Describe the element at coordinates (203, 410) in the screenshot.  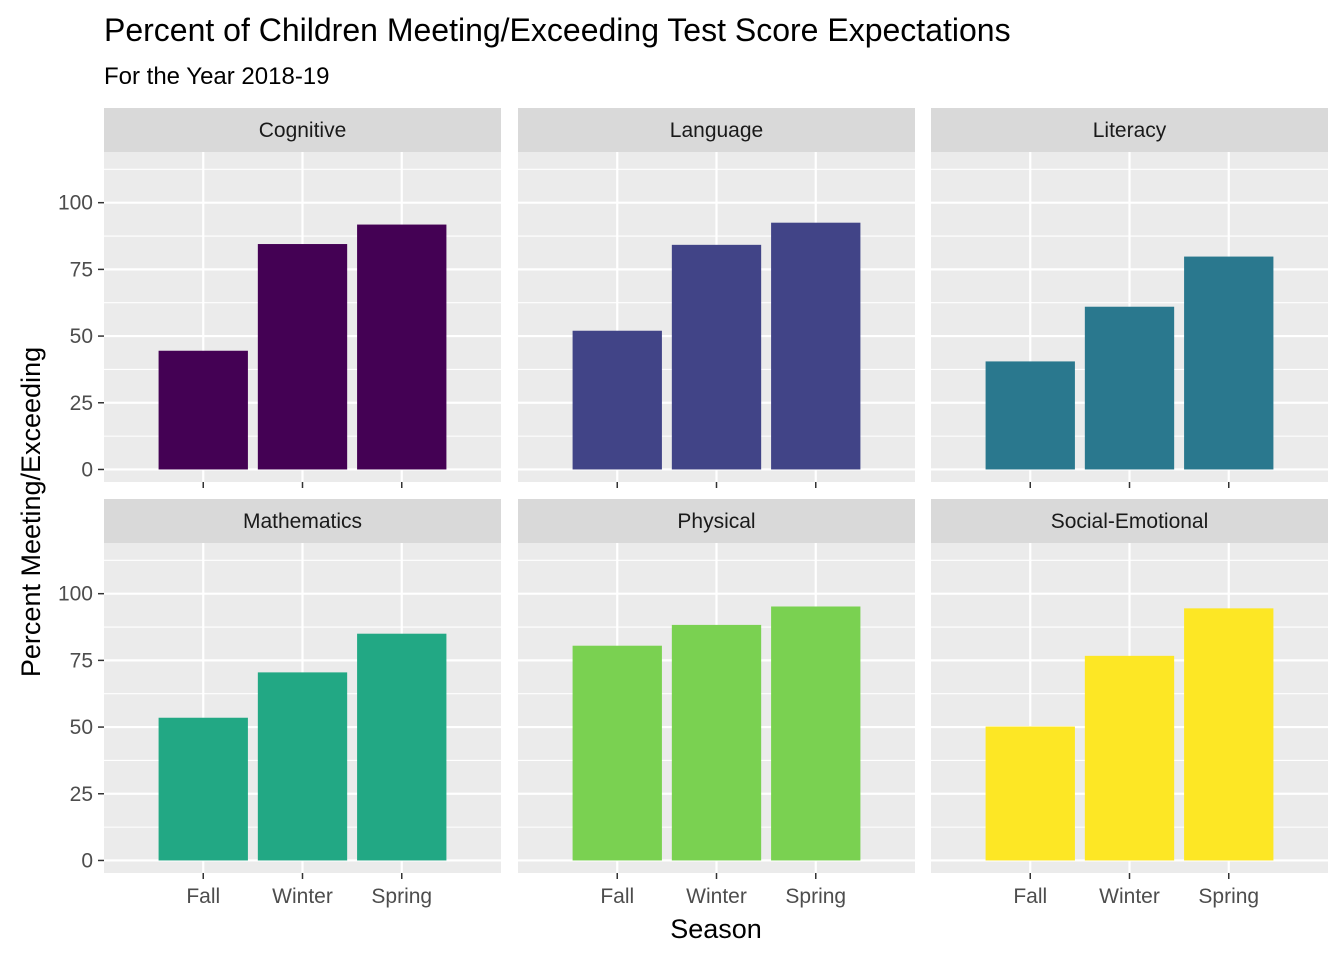
I see `bar-cognitive-fall` at that location.